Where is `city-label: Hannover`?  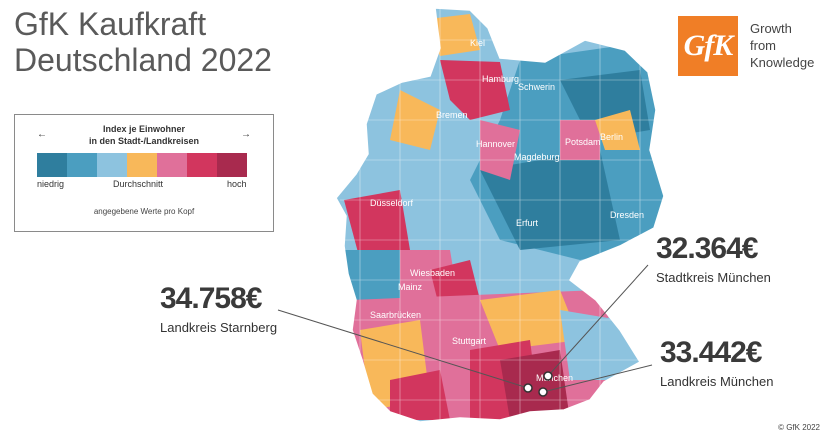
city-label: Hannover is located at coordinates (495, 144).